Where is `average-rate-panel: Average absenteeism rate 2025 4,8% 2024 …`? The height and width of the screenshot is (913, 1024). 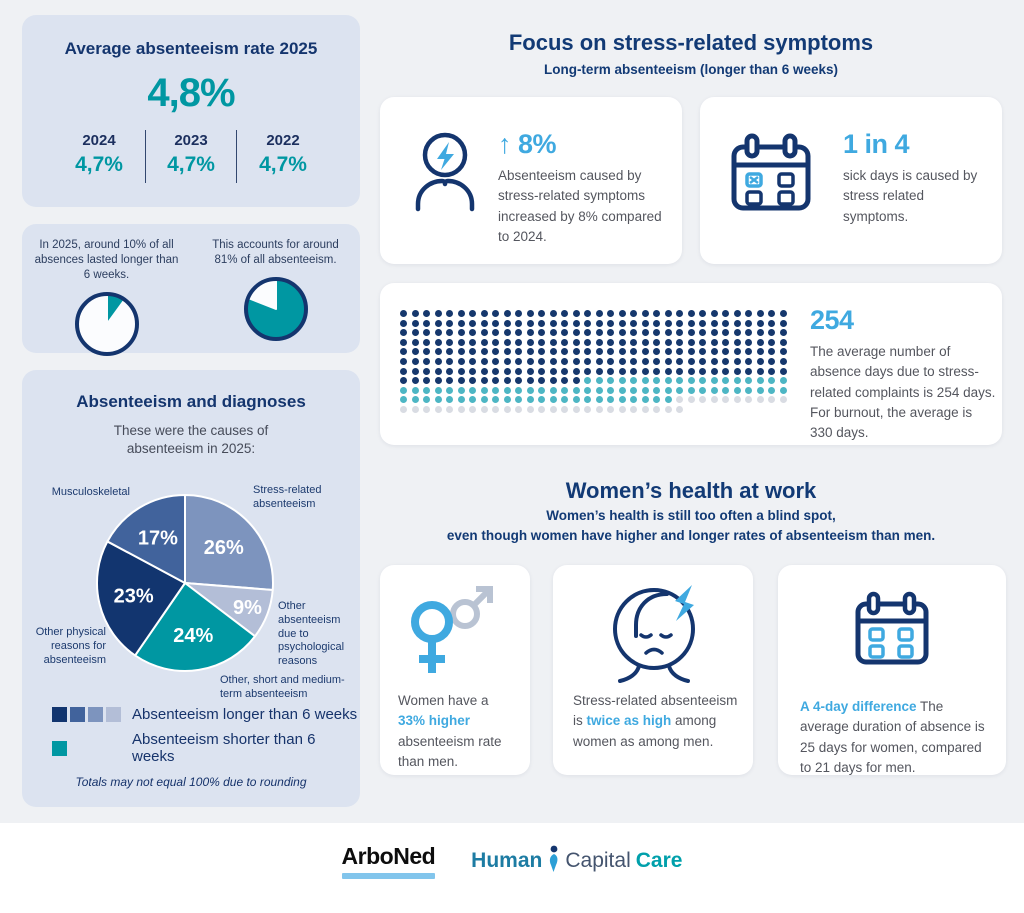 average-rate-panel: Average absenteeism rate 2025 4,8% 2024 … is located at coordinates (191, 111).